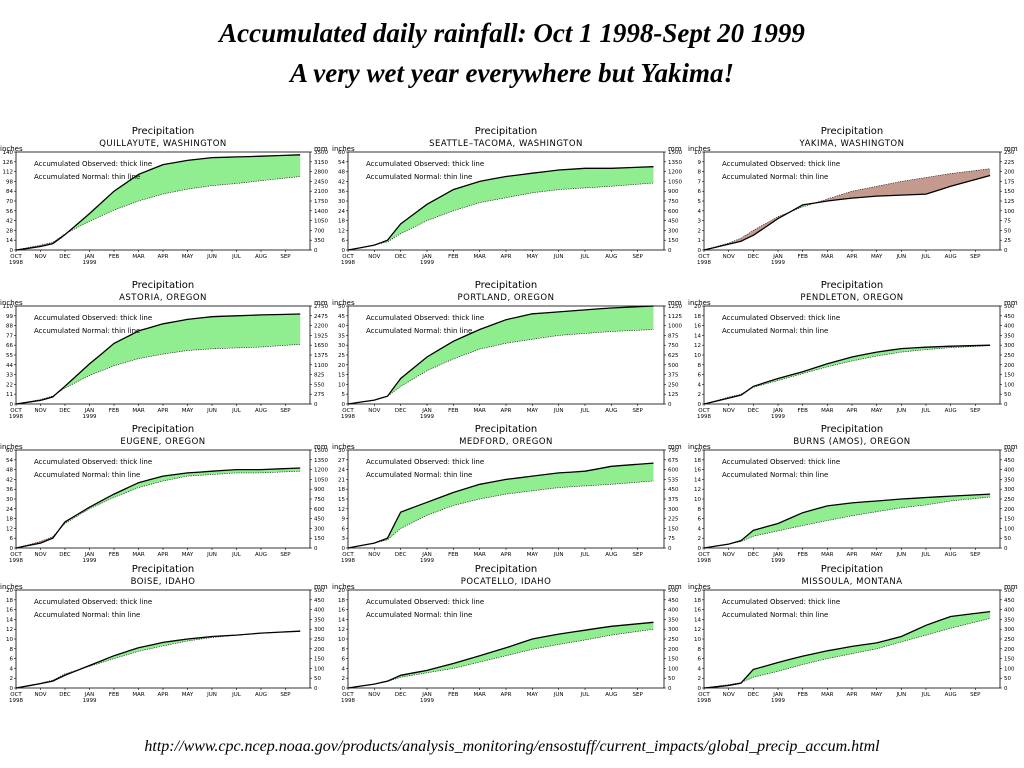 Image resolution: width=1024 pixels, height=768 pixels. Describe the element at coordinates (12, 669) in the screenshot. I see `ytick-label-inches: 4` at that location.